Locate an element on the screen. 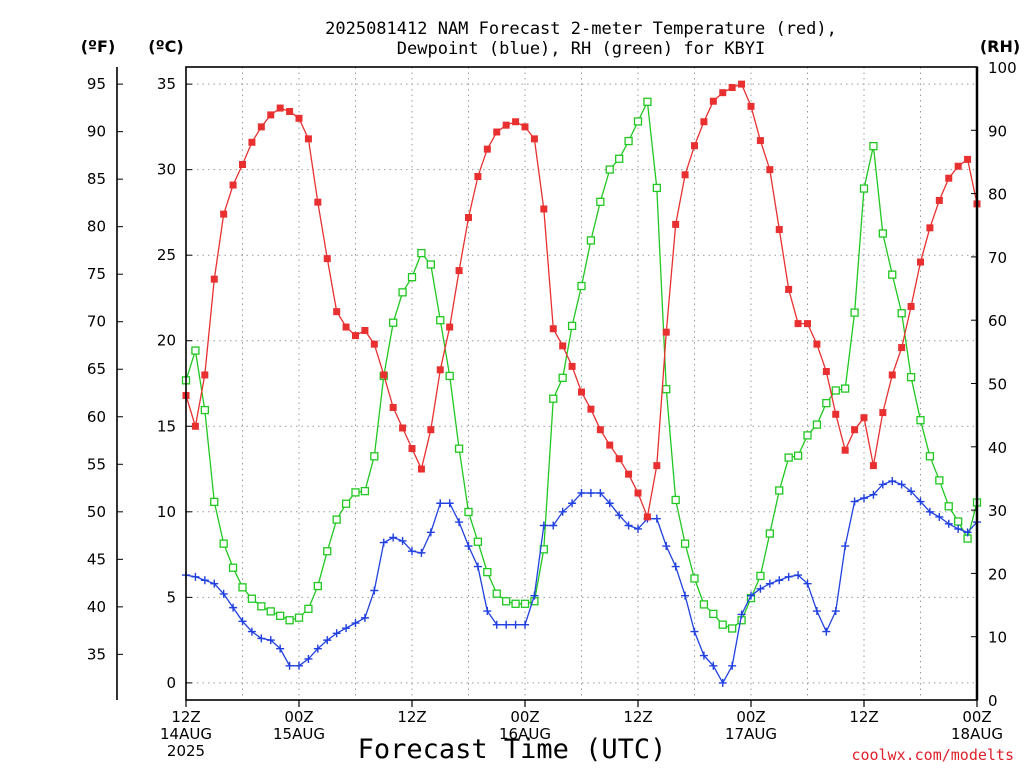 Image resolution: width=1024 pixels, height=768 pixels. celsius-tick-label: 0 is located at coordinates (171, 683).